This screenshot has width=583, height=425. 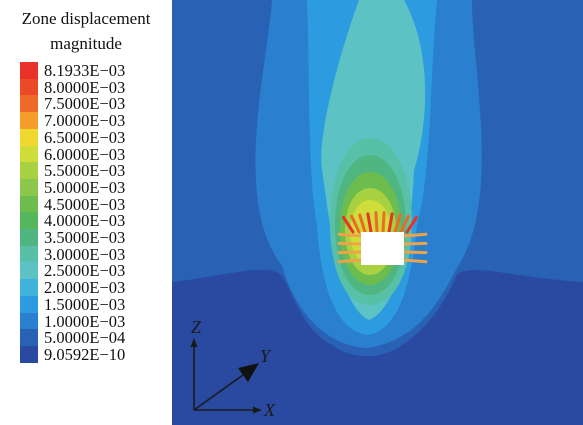 I want to click on coordinate-triad: Z Y X, so click(x=233, y=368).